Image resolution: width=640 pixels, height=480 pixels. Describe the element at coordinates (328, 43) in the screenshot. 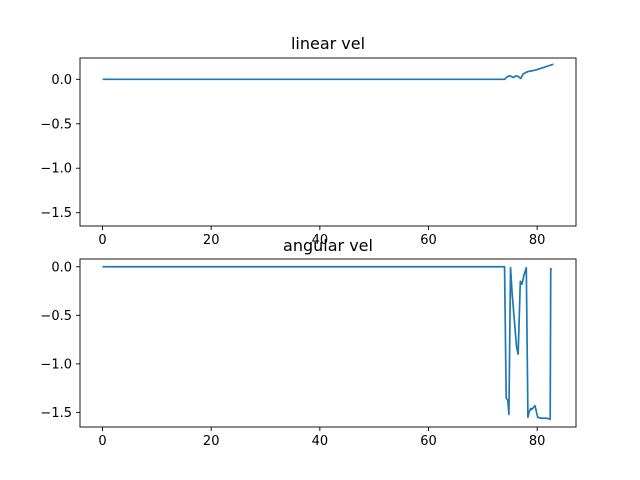

I see `linear-vel-title: linear vel` at that location.